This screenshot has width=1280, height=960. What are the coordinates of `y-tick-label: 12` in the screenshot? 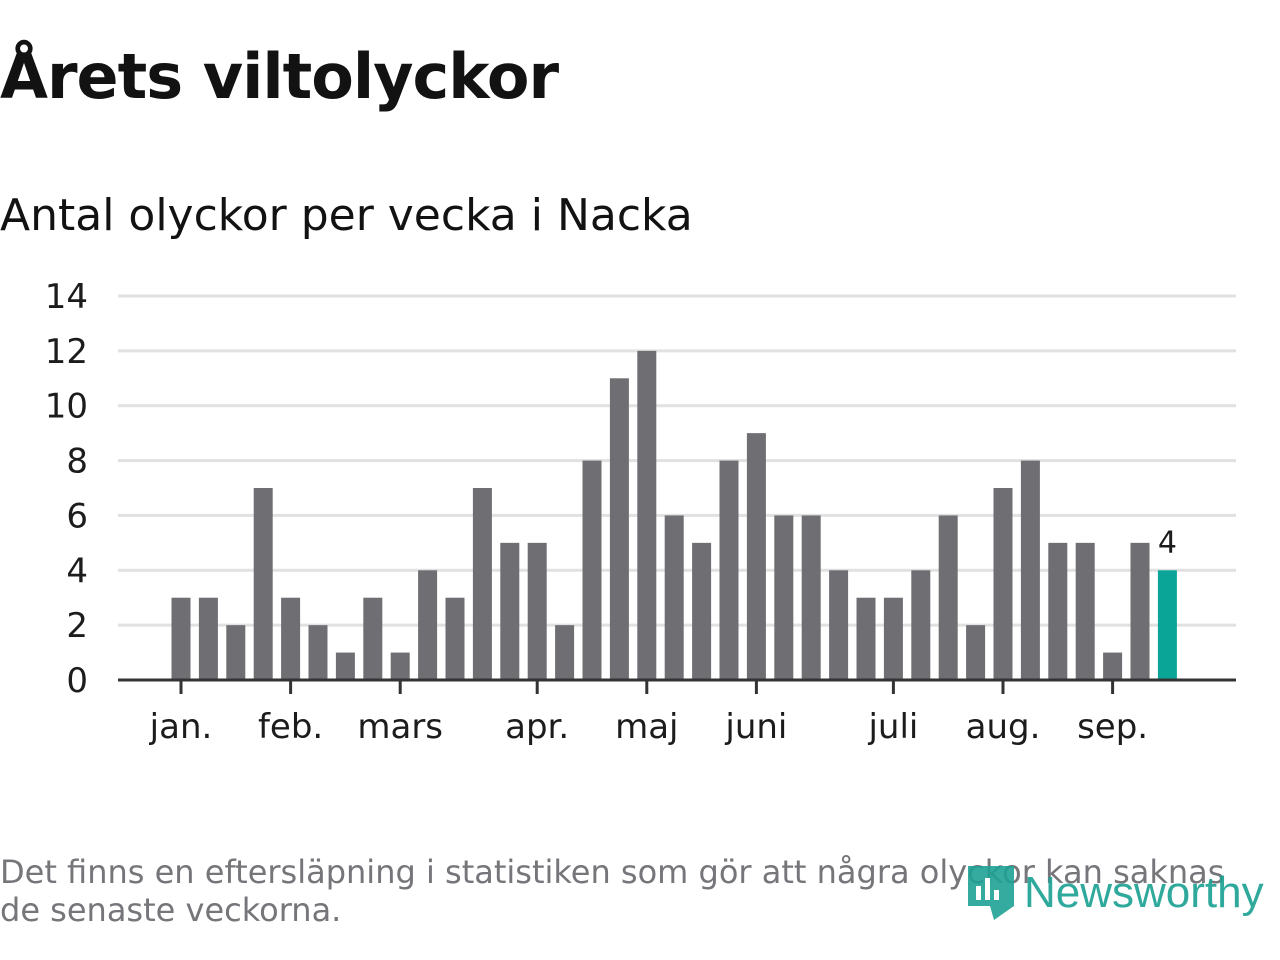 It's located at (66, 352).